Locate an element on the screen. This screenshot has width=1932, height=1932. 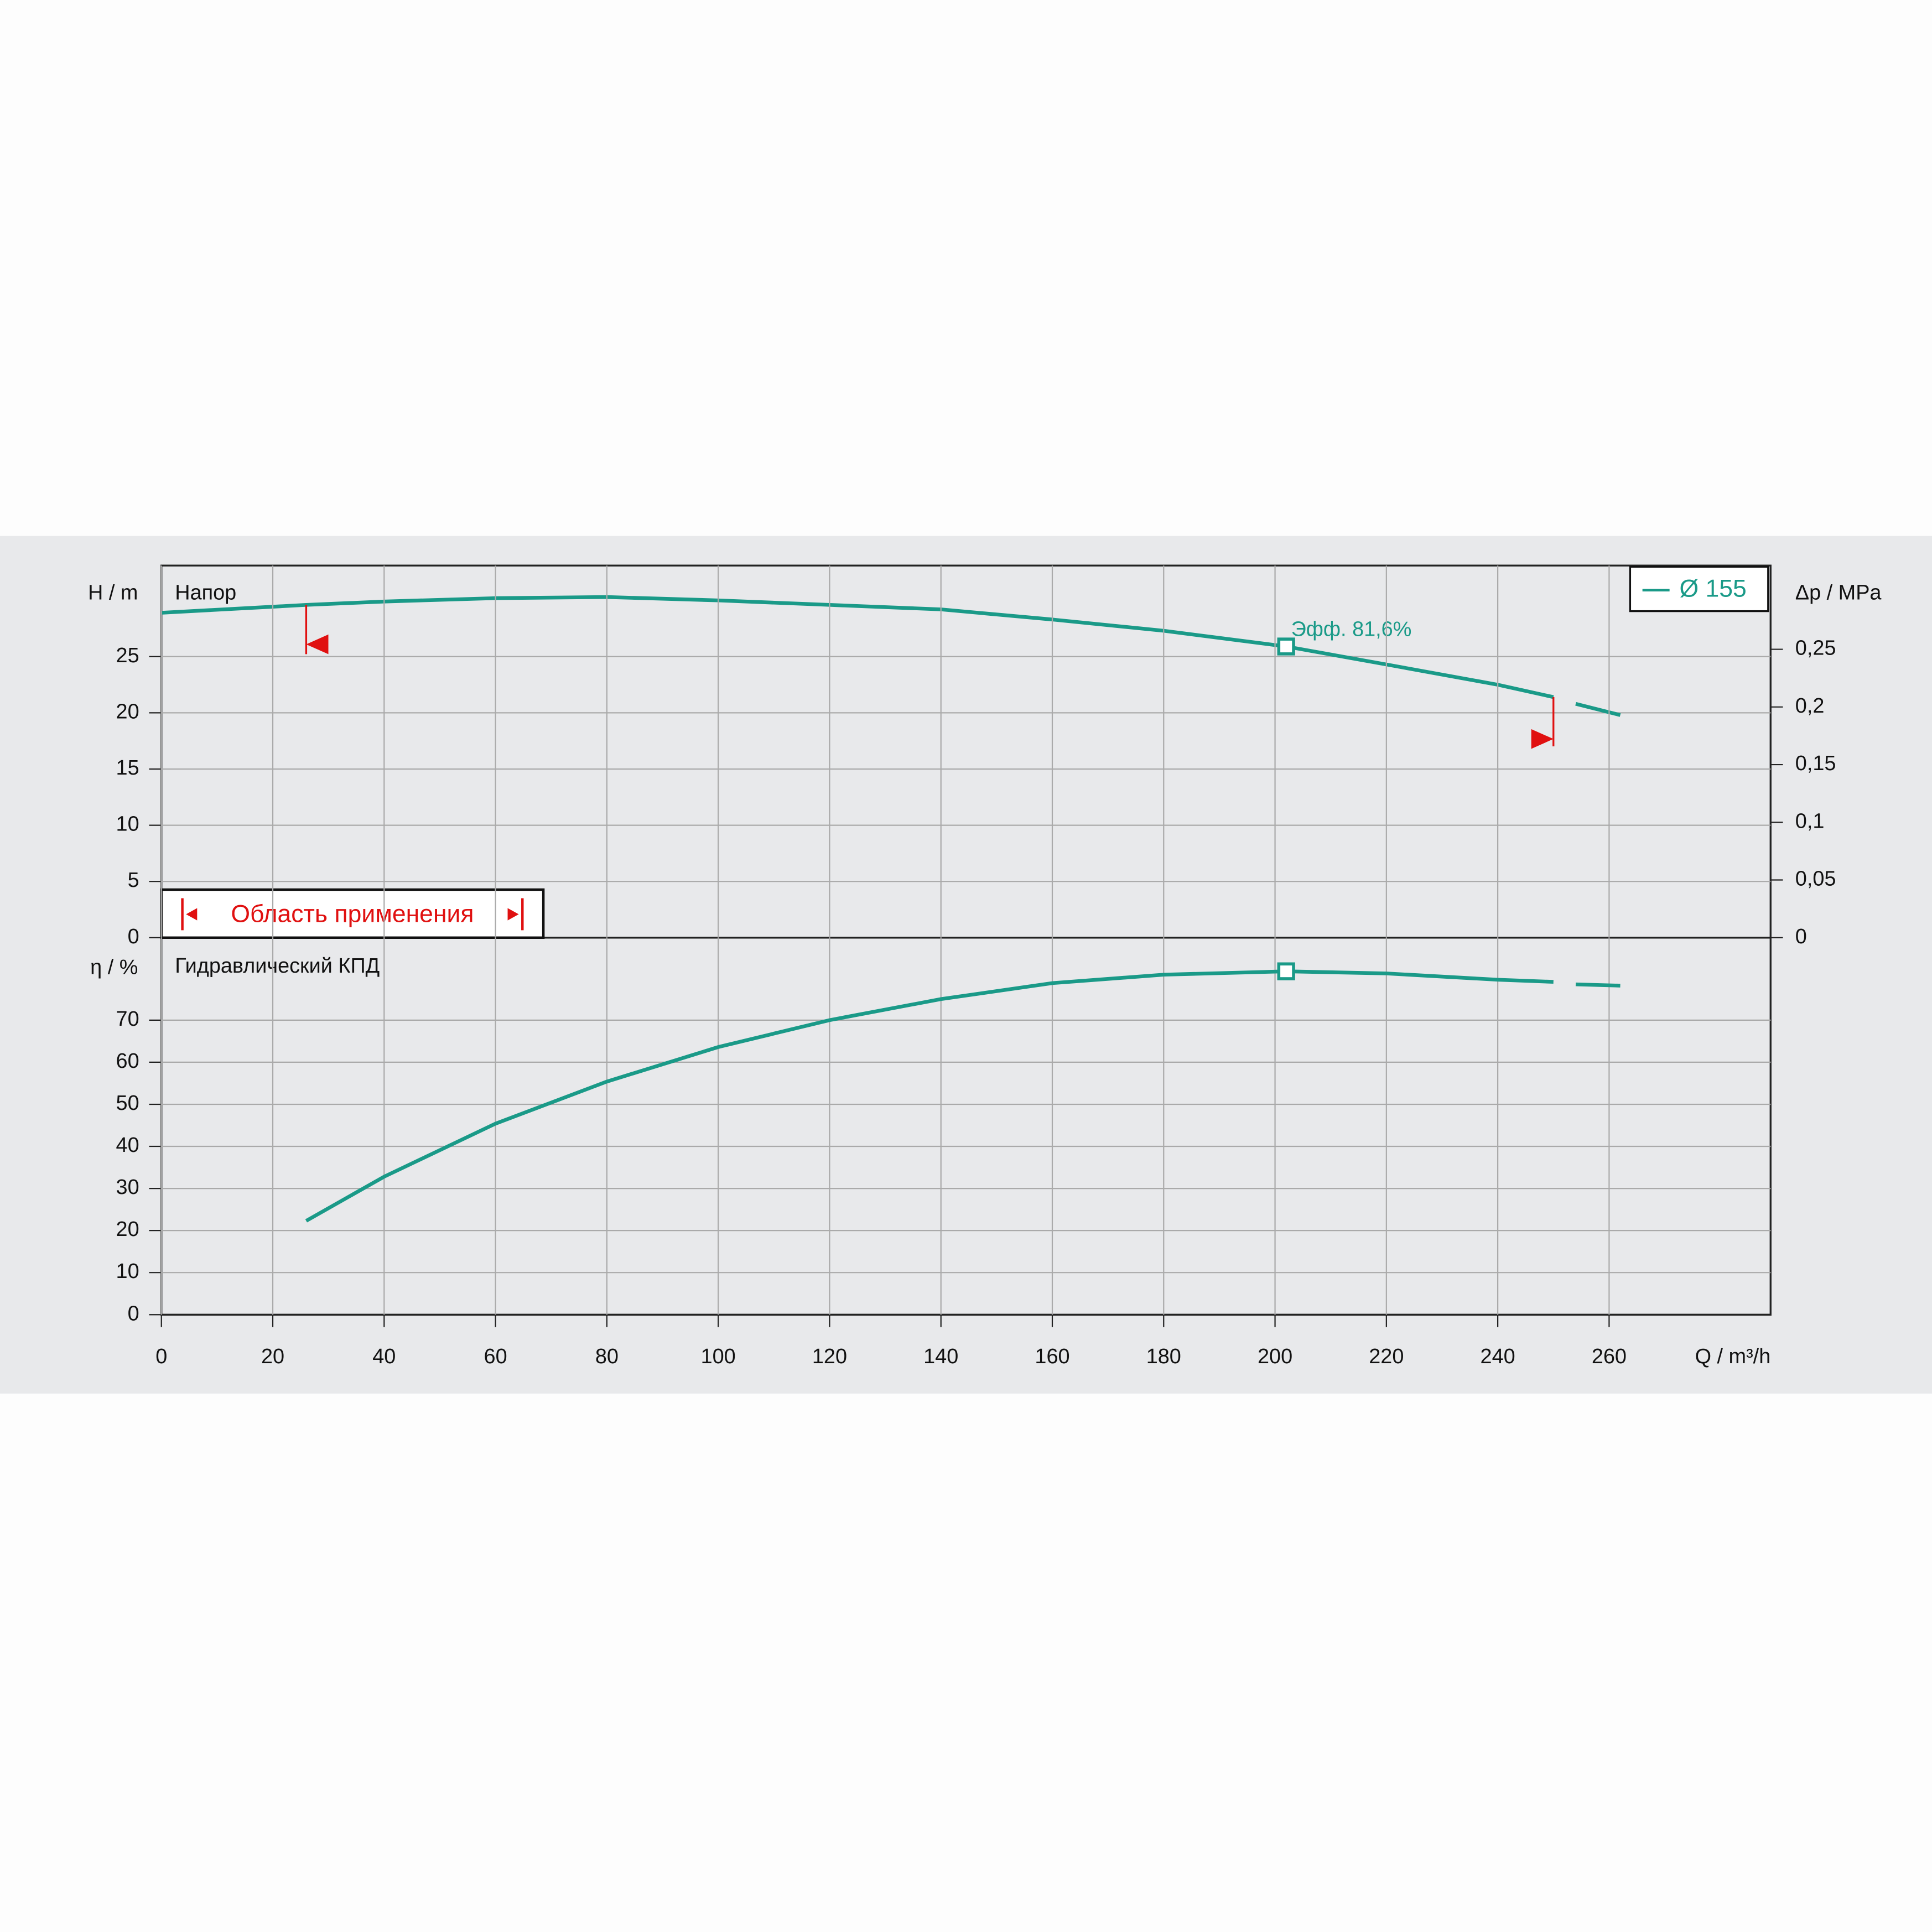
annotation: Эфф. 81,6% is located at coordinates (1351, 629).